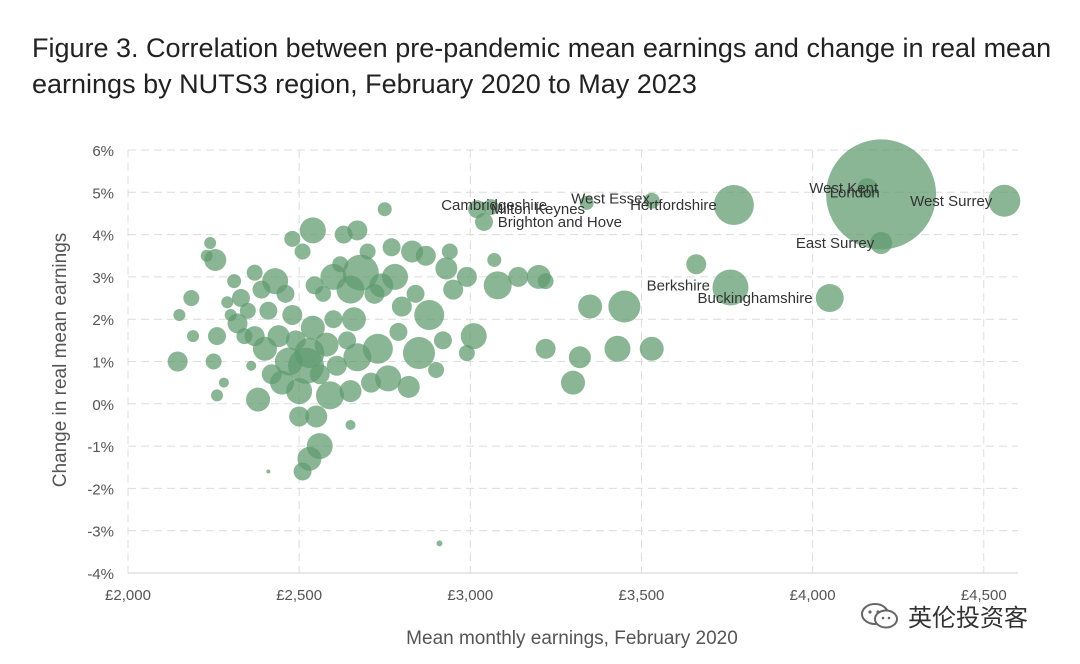 This screenshot has height=664, width=1080. I want to click on y-axis-label: Change in real mean earnings, so click(60, 360).